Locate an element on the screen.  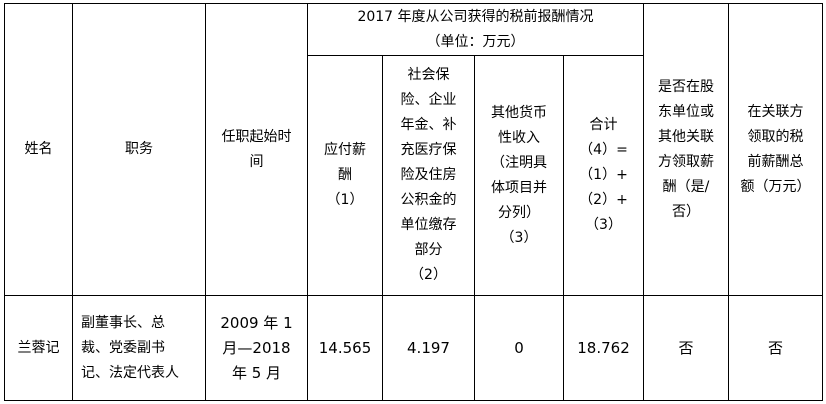
header-other-income: 其他货币 性收入 （注明具 体项目并 分列） （3） is located at coordinates (519, 175).